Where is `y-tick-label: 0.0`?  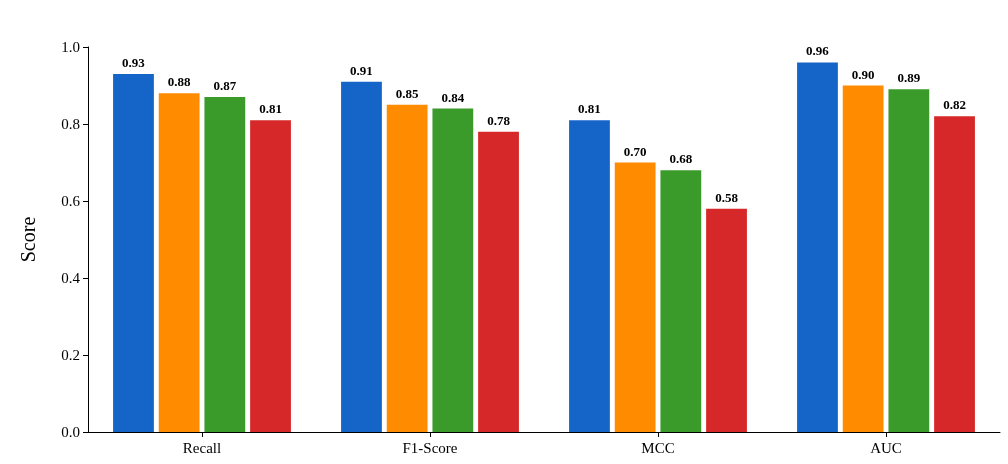
y-tick-label: 0.0 is located at coordinates (70, 432).